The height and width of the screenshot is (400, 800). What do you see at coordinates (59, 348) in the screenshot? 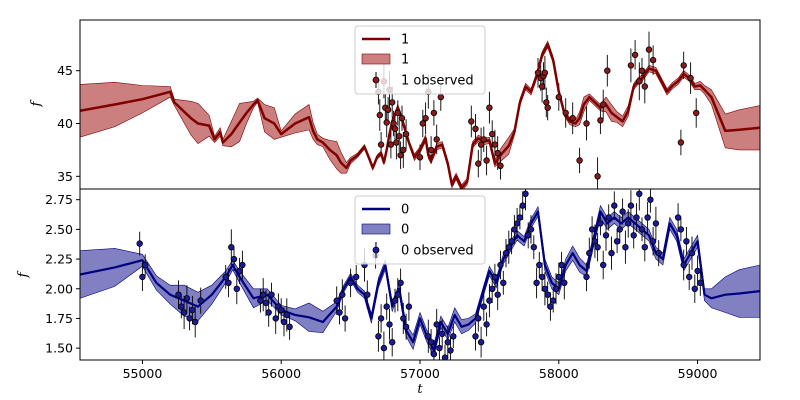
I see `bot-ytick-label: 1.50` at bounding box center [59, 348].